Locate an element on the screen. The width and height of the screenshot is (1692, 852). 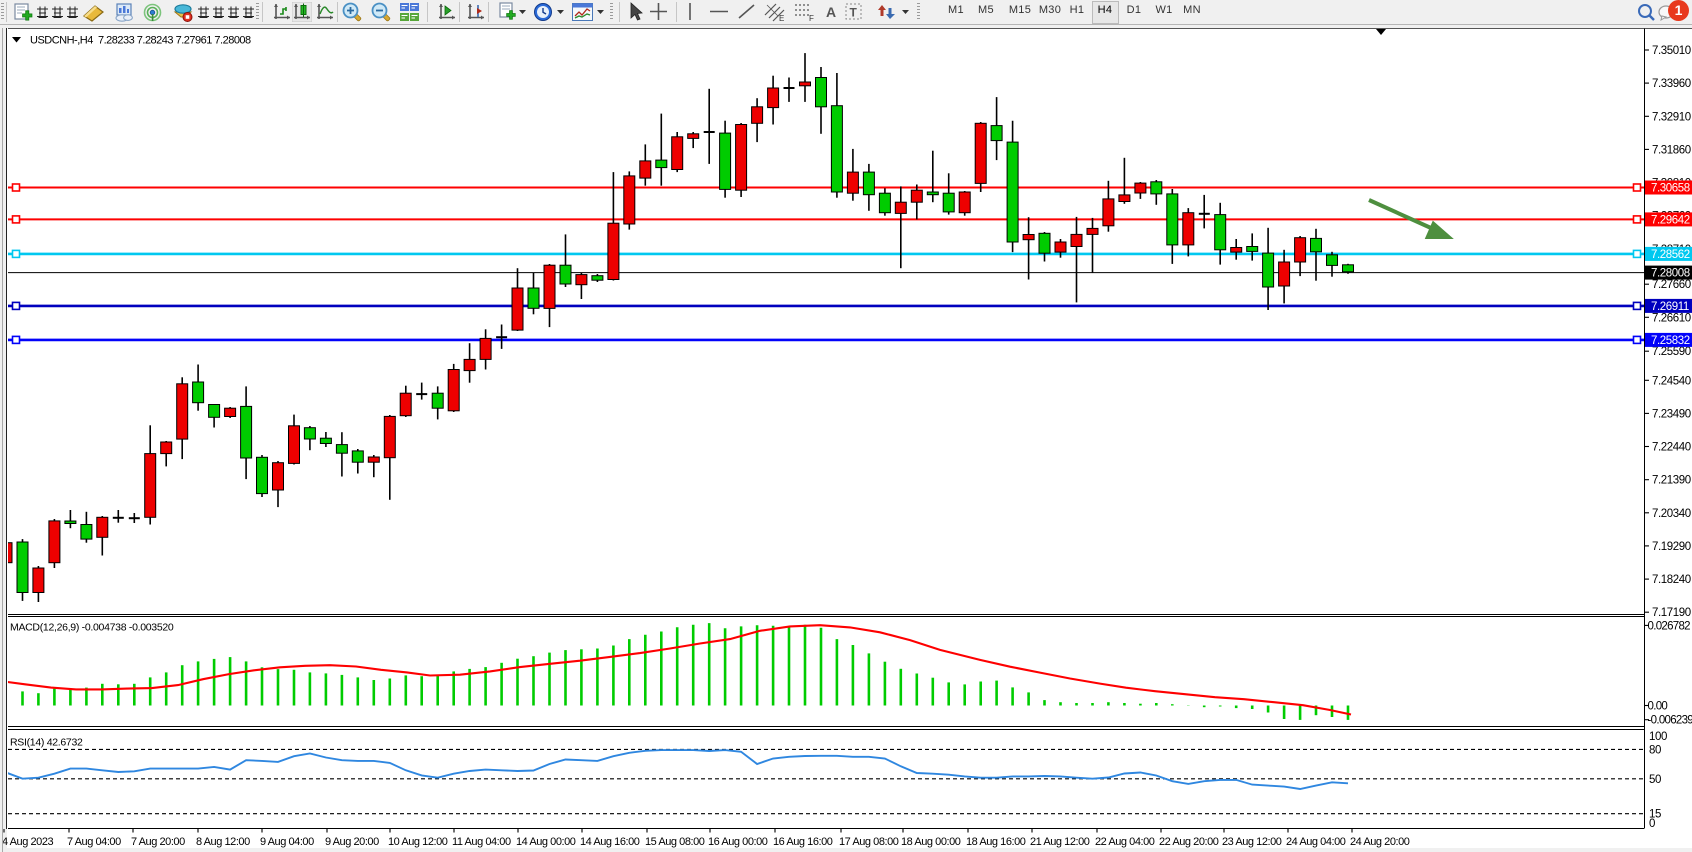
svg-text:MACD(12,26,9) -0.004738 -0.003: MACD(12,26,9) -0.004738 -0.003520 is located at coordinates (92, 628).